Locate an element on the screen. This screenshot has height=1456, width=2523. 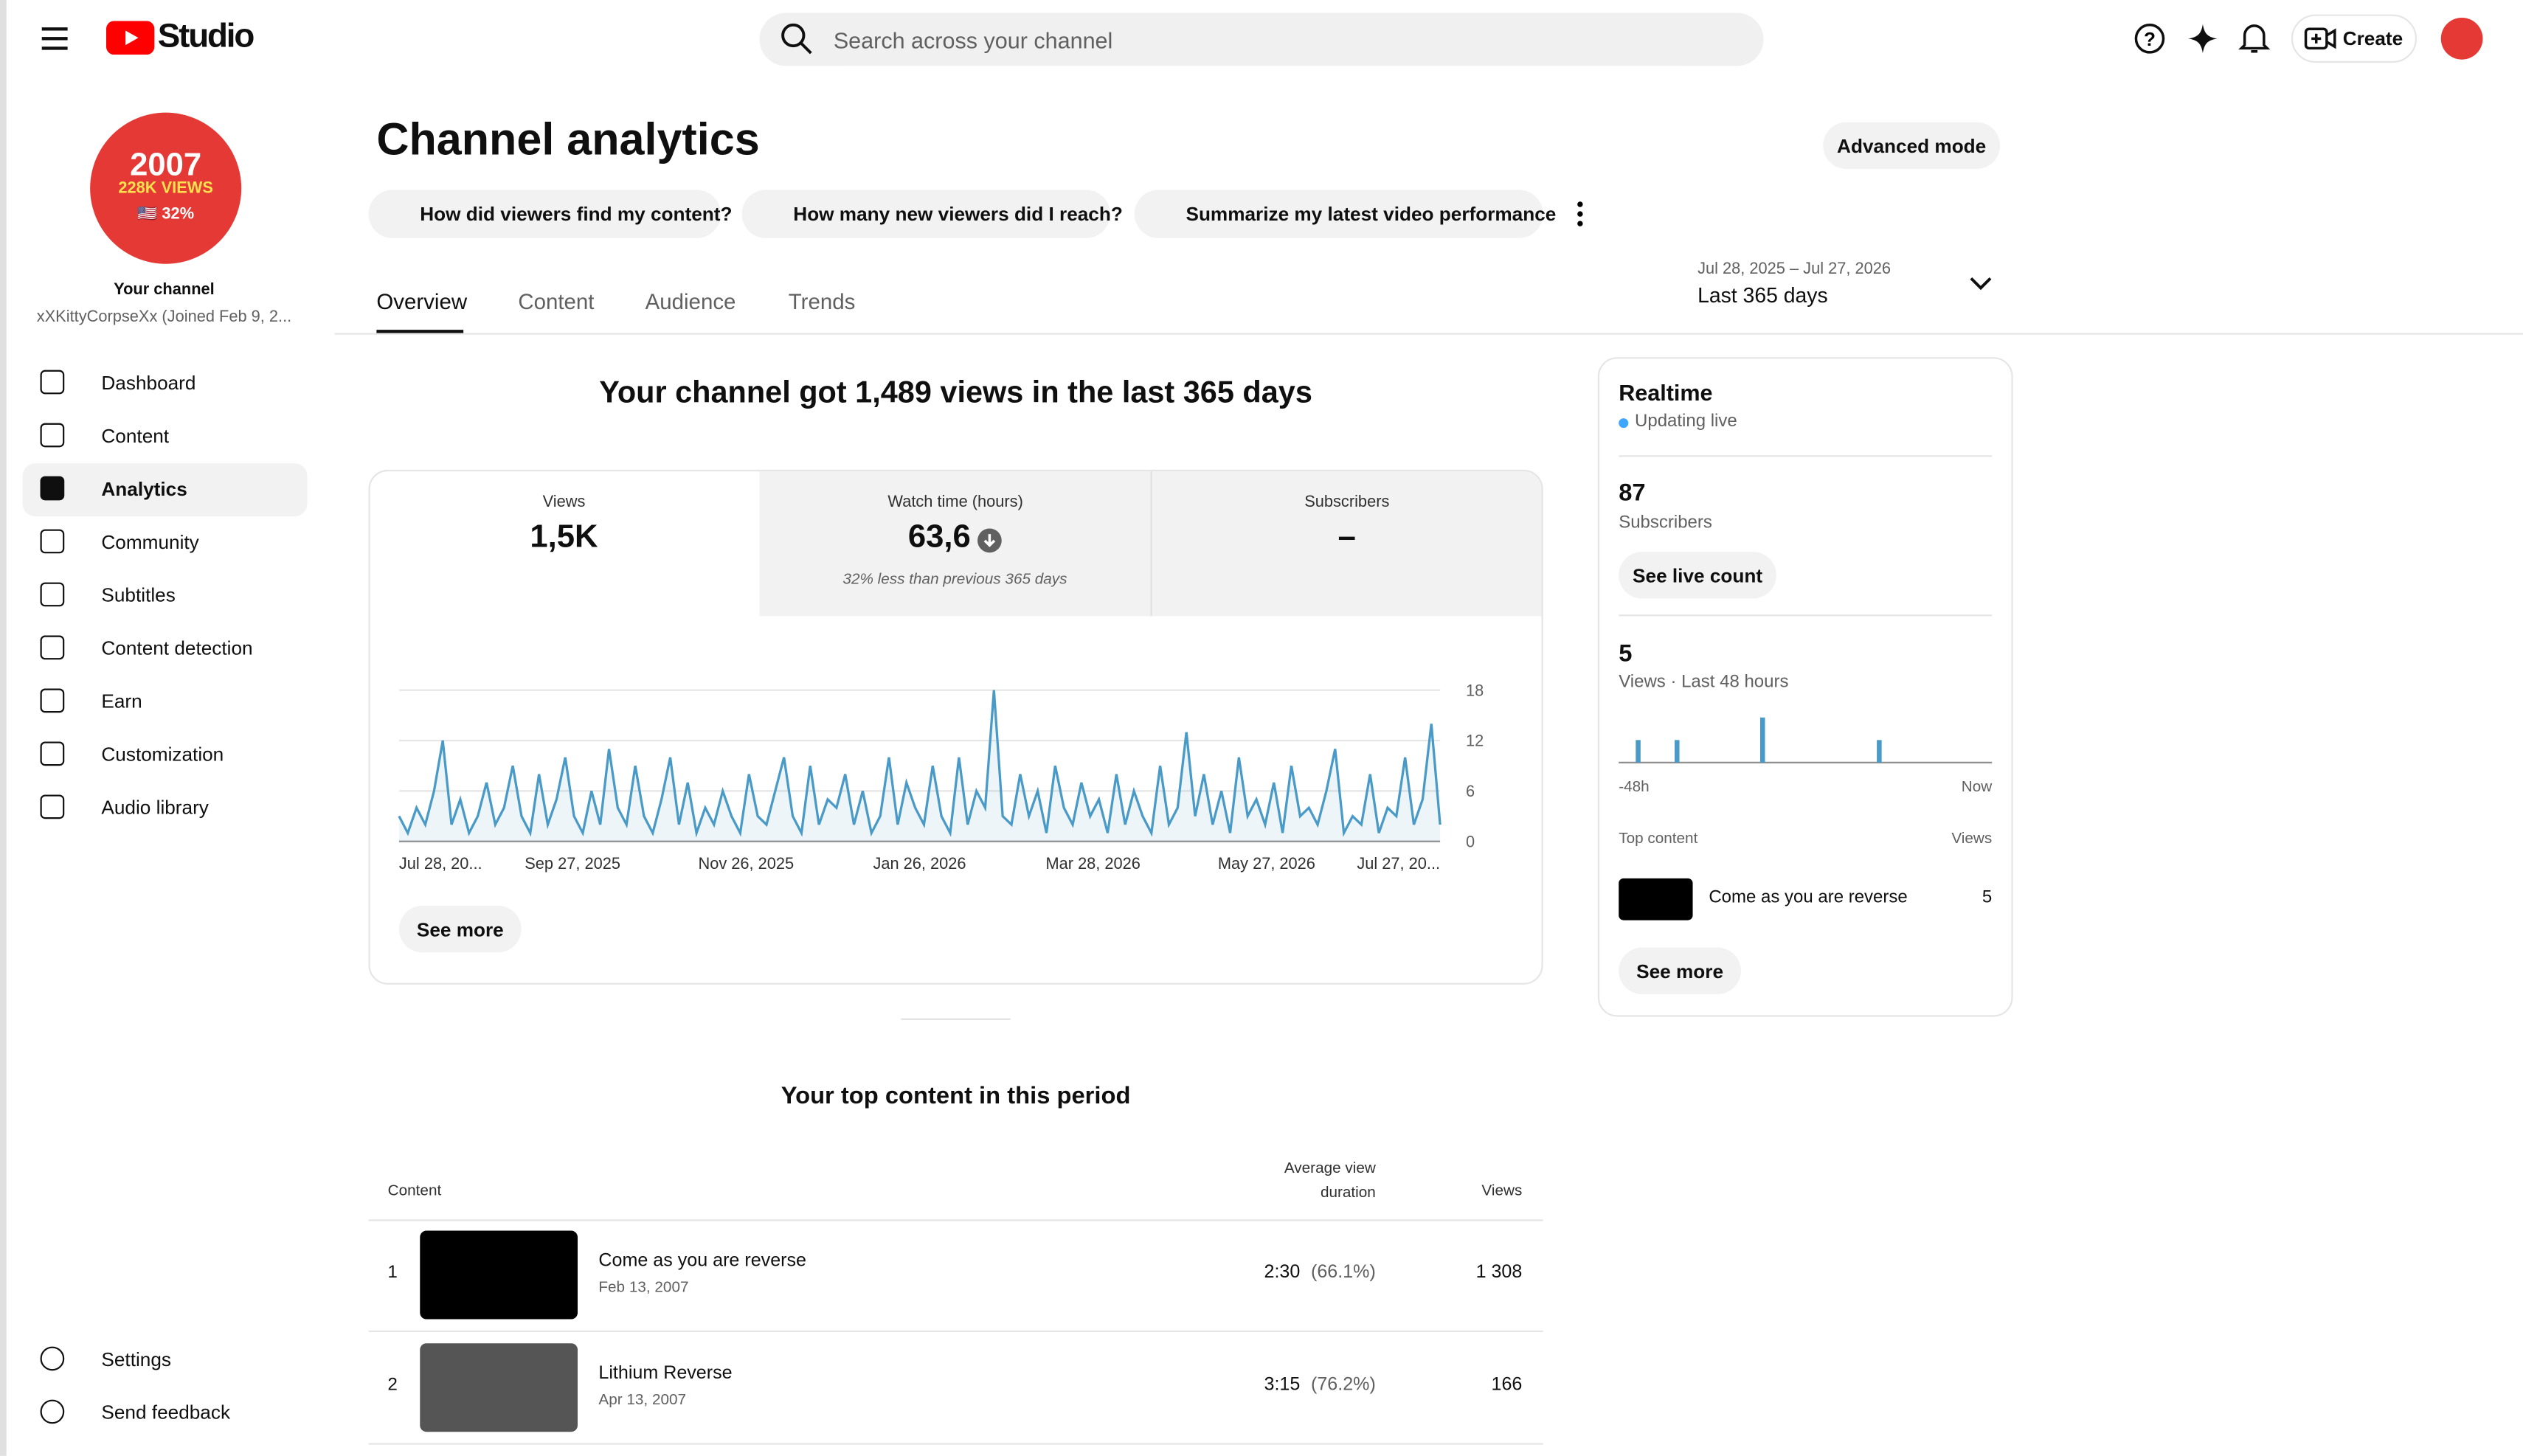
nav-item: Community is located at coordinates (150, 542).